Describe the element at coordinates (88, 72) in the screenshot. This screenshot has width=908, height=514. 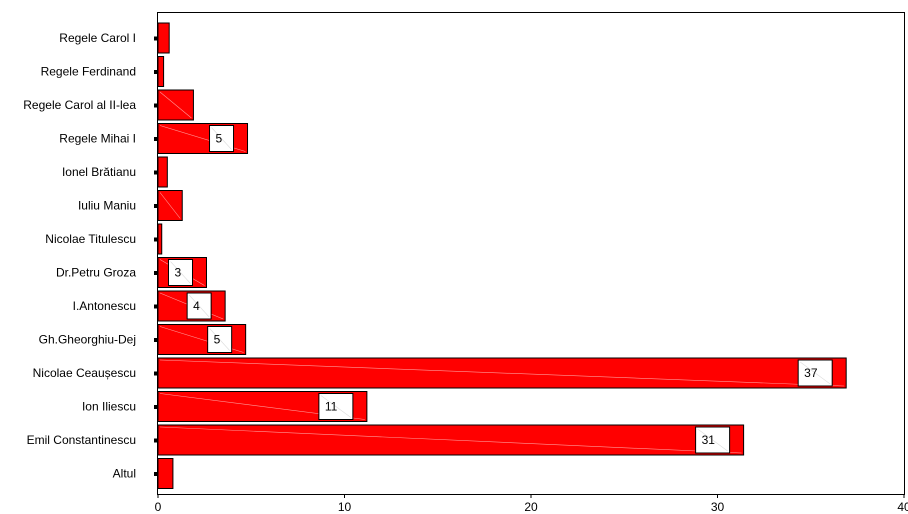
I see `category-label: Regele Ferdinand` at that location.